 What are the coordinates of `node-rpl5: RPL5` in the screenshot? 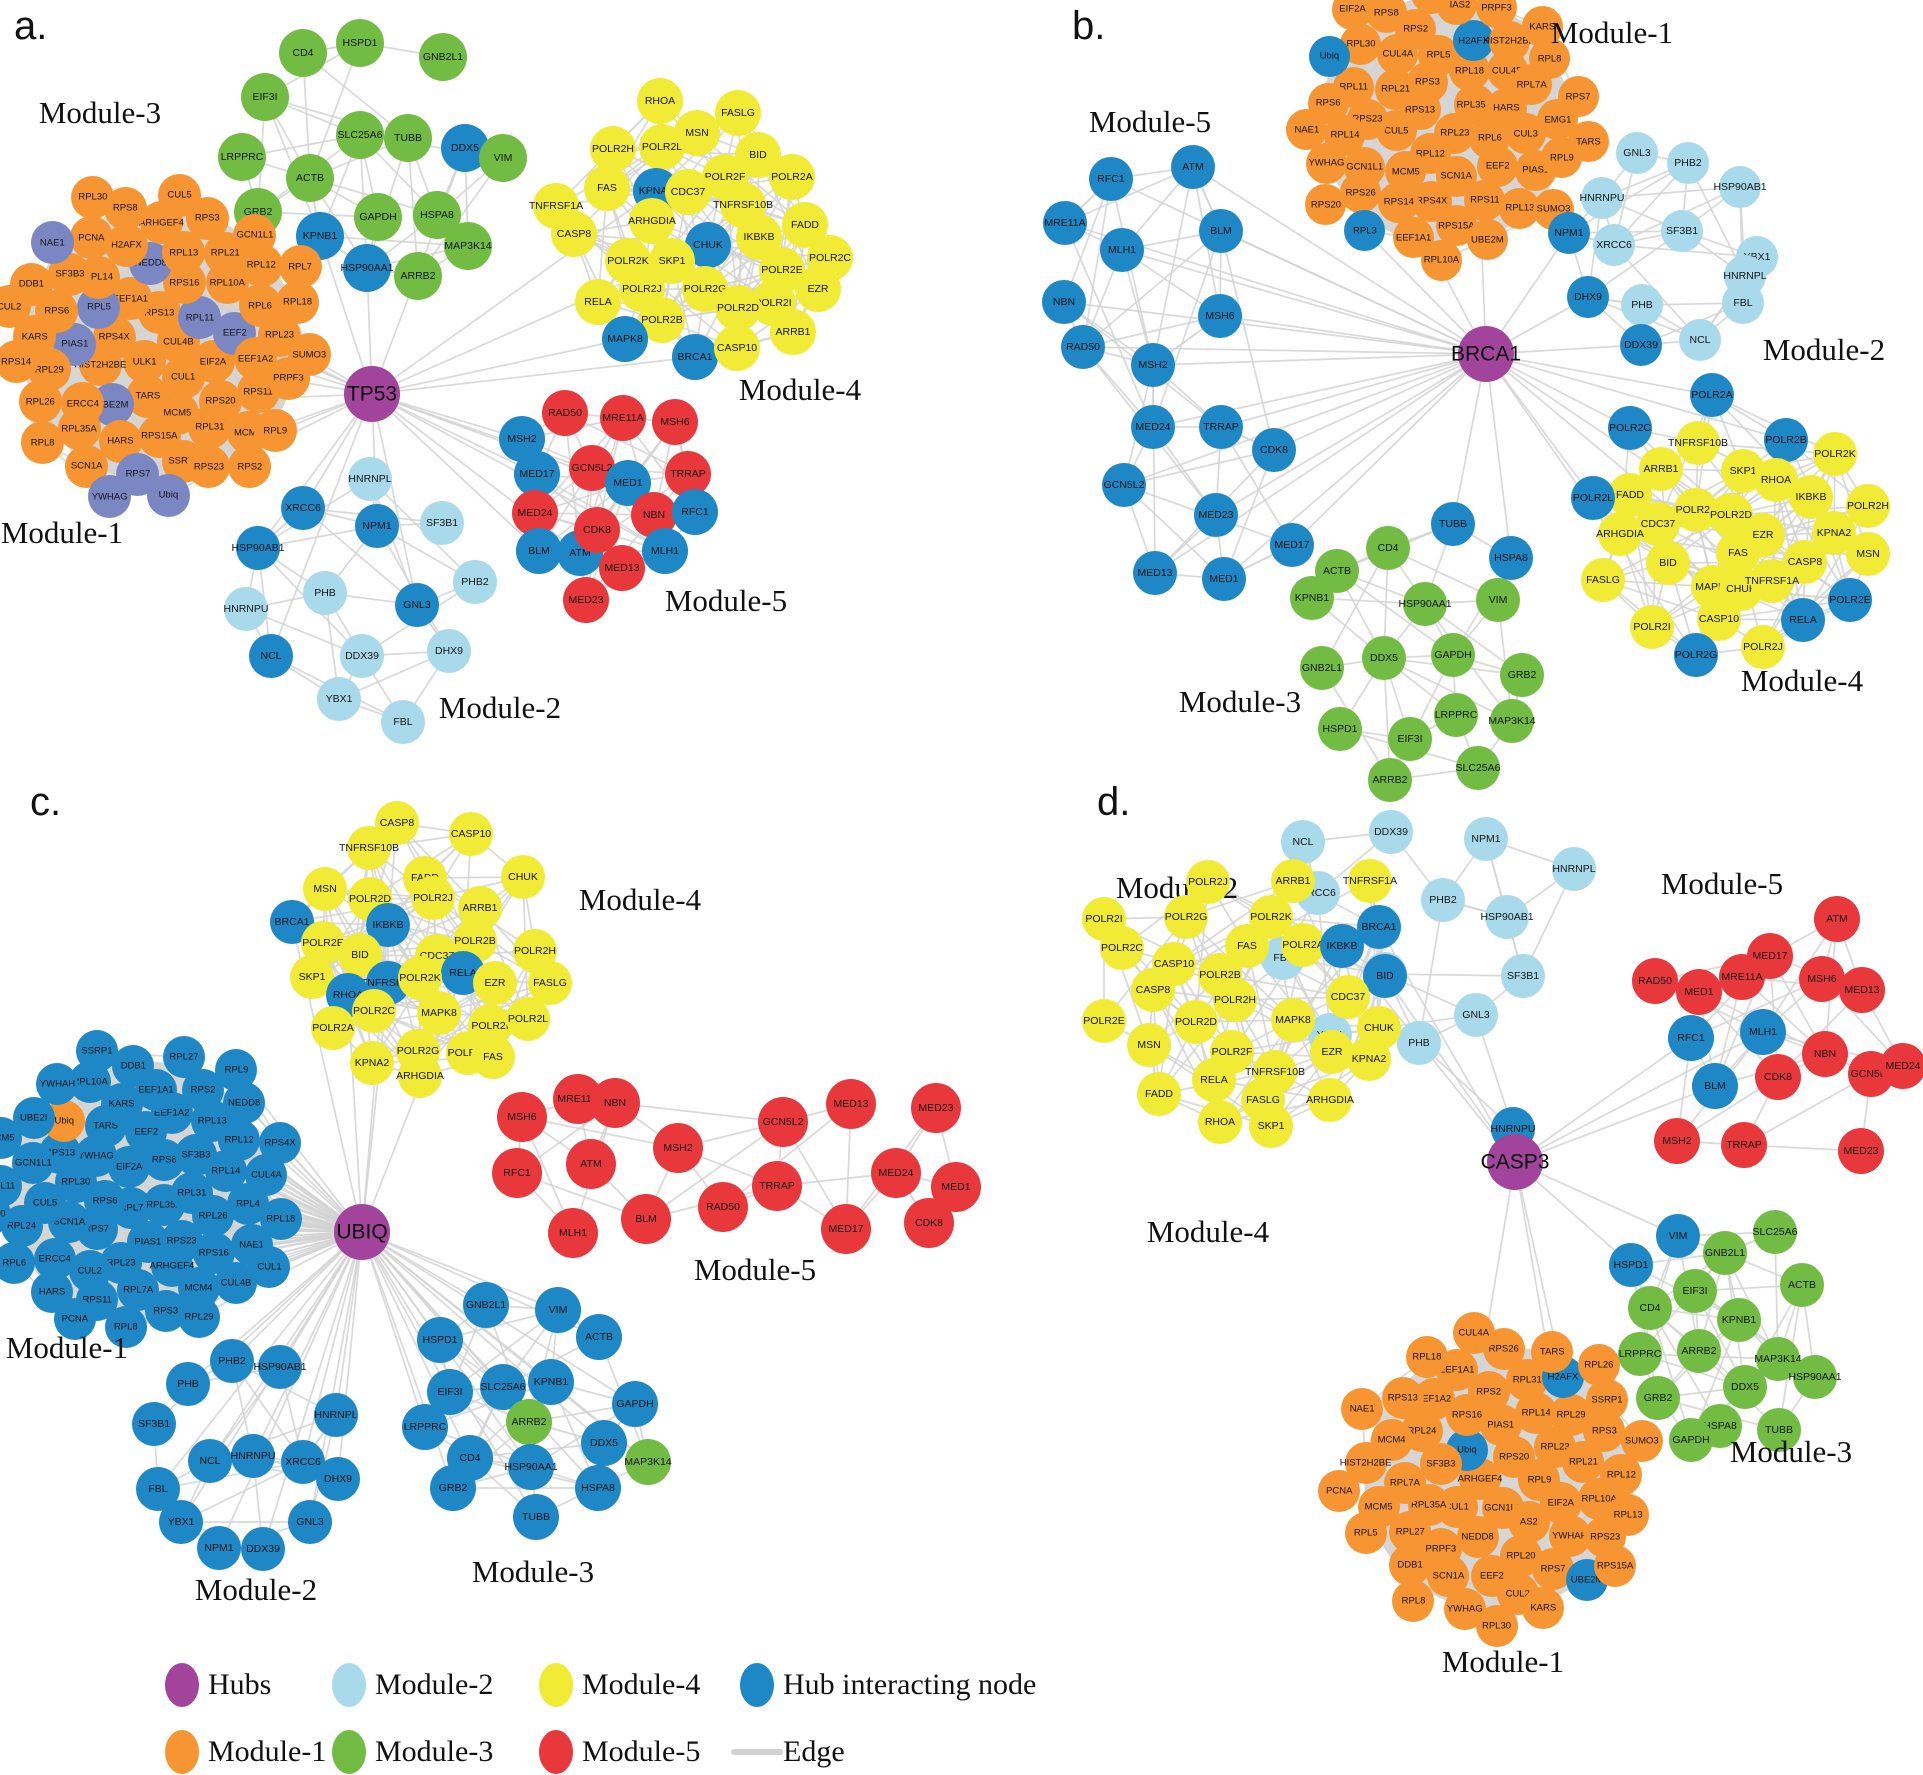 It's located at (1365, 1532).